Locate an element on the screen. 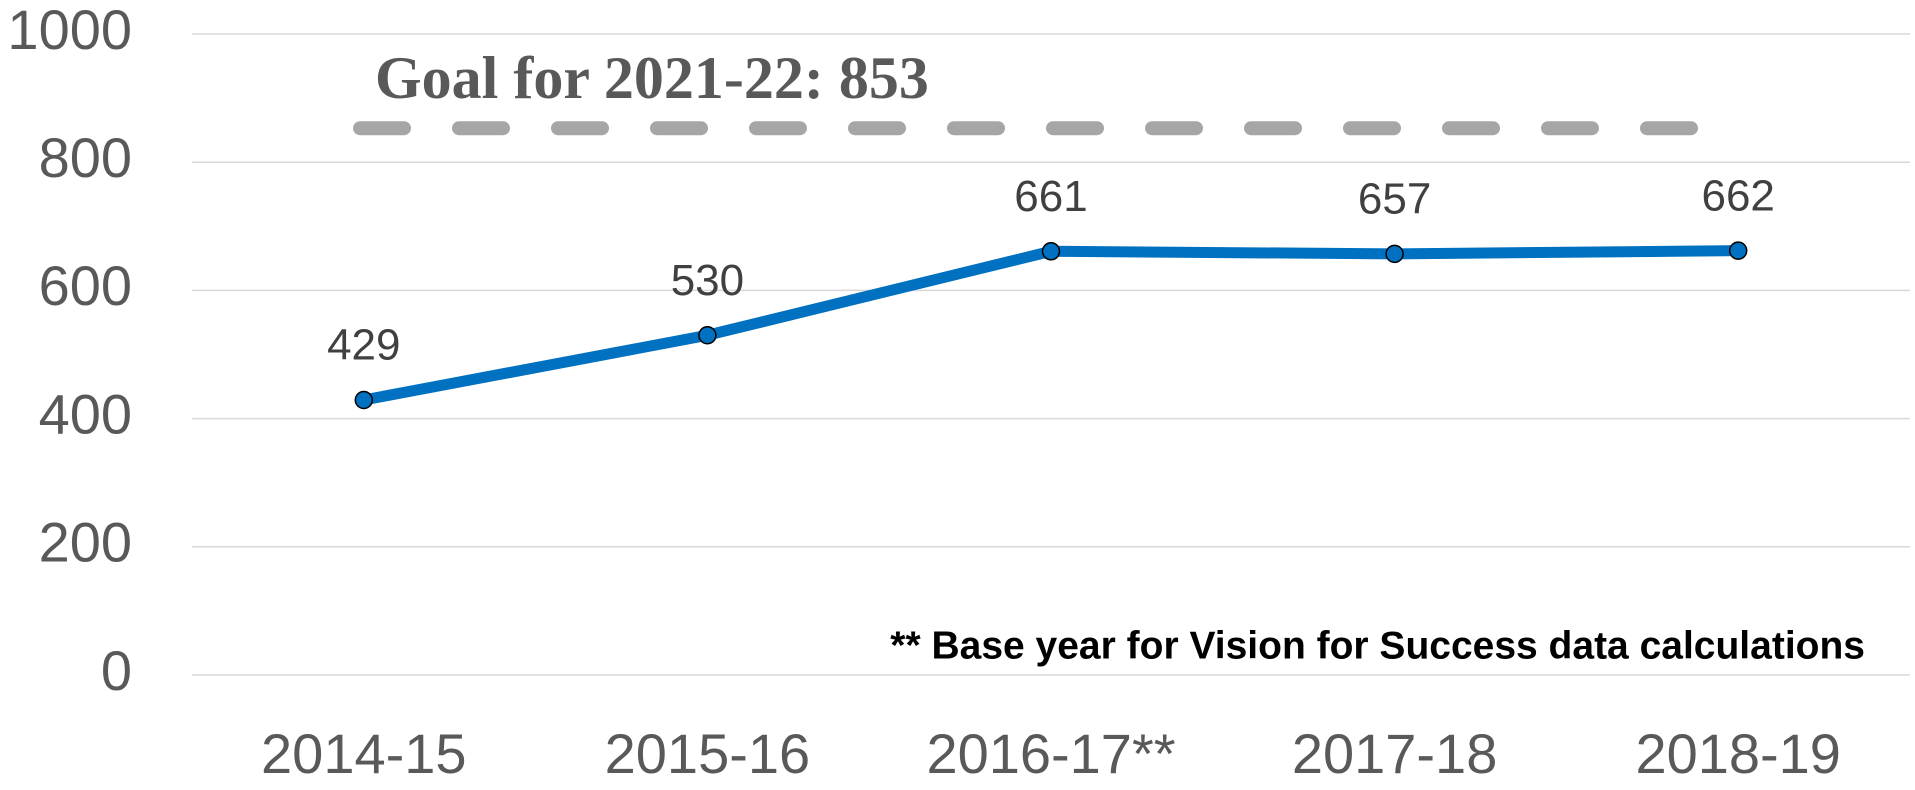 The image size is (1915, 790). data-label: 662 is located at coordinates (1737, 195).